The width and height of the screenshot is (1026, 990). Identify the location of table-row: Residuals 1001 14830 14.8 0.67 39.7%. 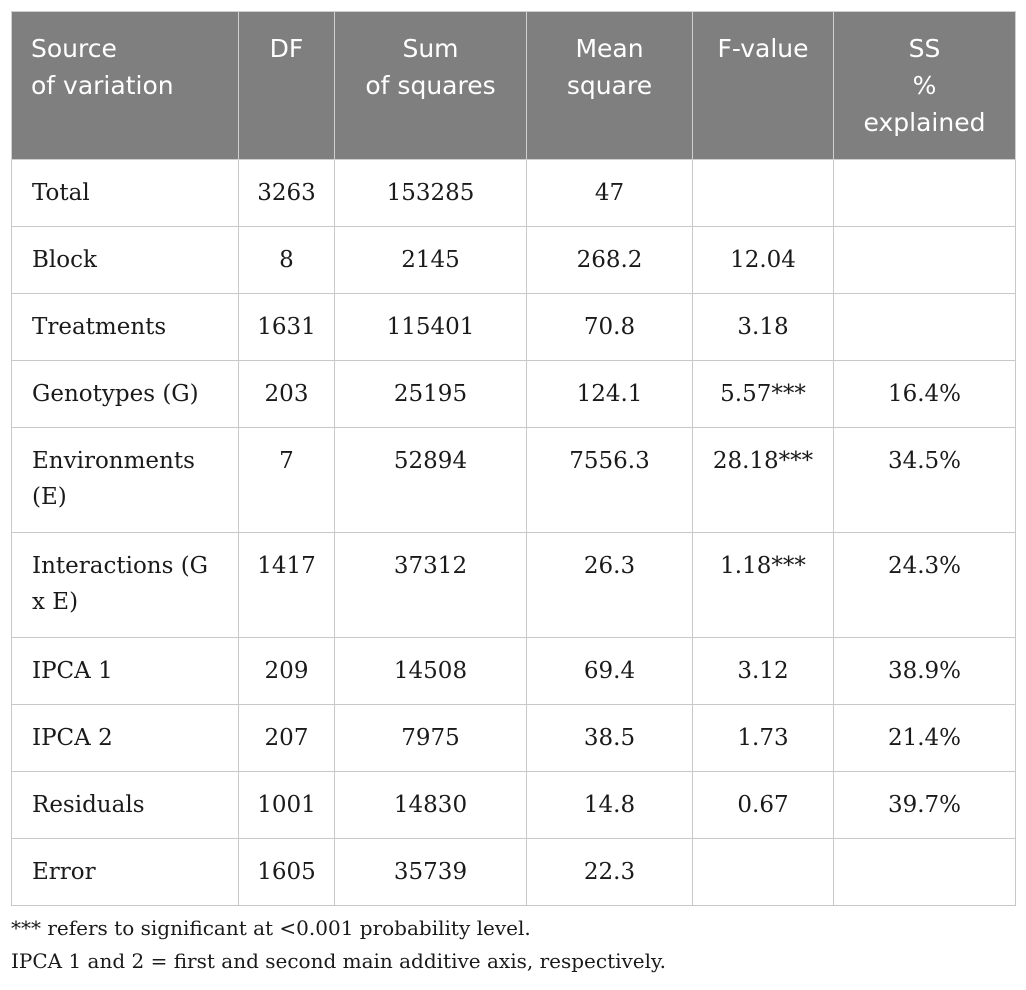
(513, 805).